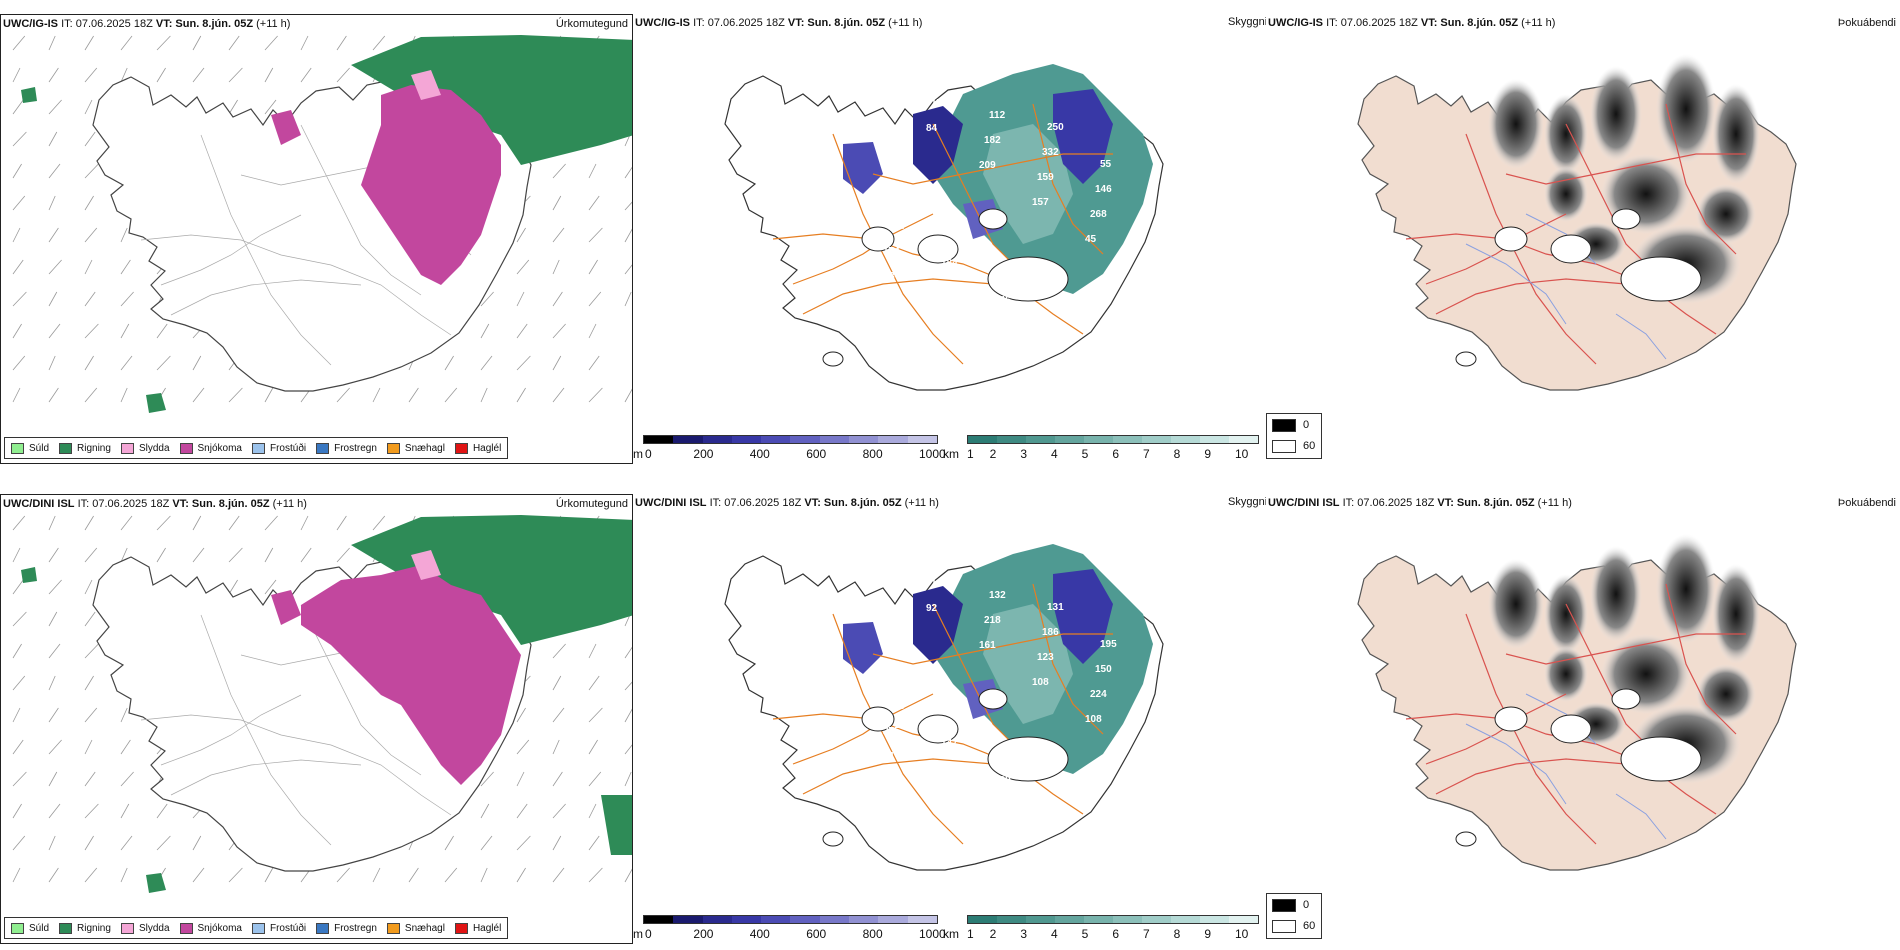 Image resolution: width=1900 pixels, height=950 pixels. Describe the element at coordinates (1098, 214) in the screenshot. I see `cloud-base-value: 268` at that location.